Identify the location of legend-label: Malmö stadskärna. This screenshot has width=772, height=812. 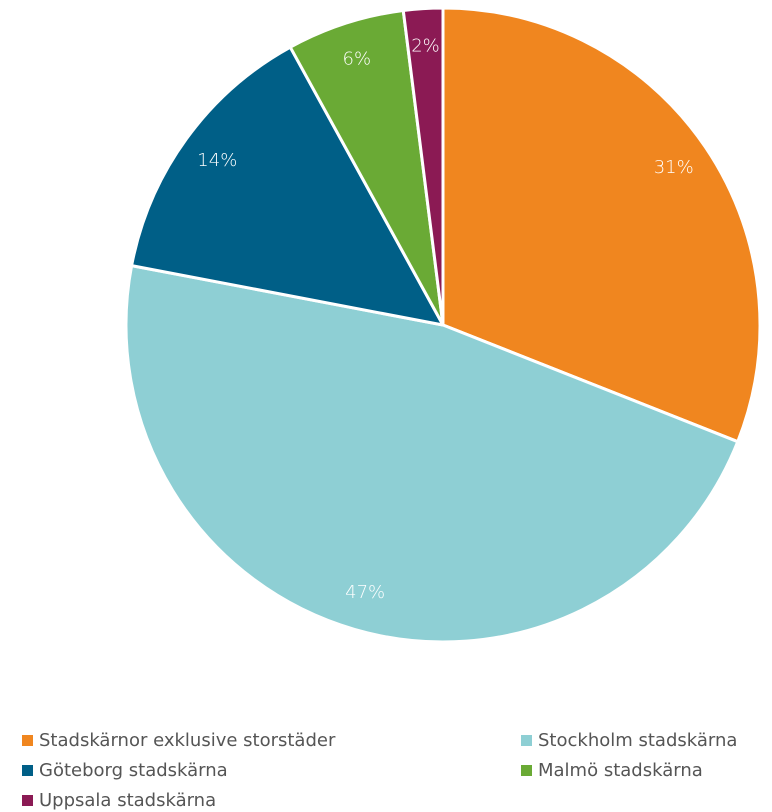
(620, 770).